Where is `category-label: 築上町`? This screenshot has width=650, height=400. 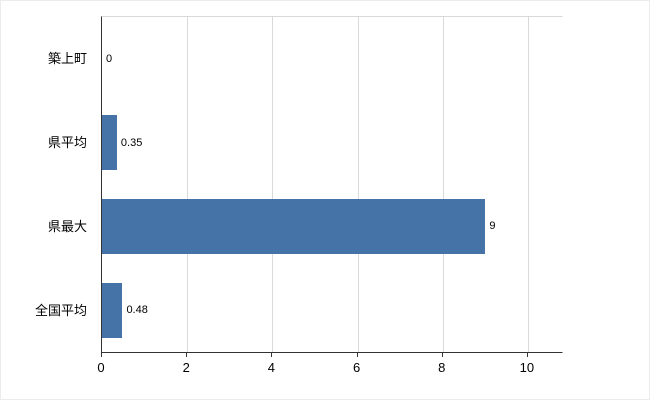 category-label: 築上町 is located at coordinates (67, 59).